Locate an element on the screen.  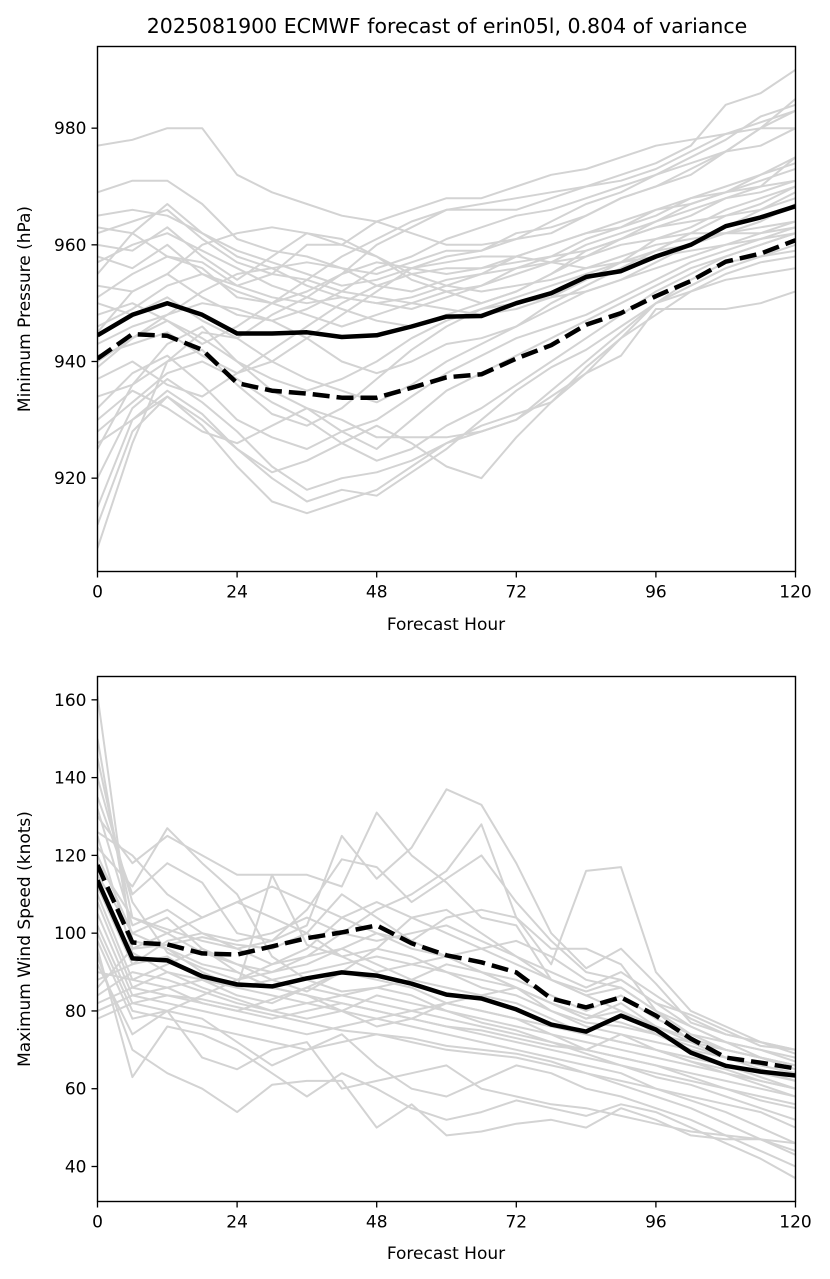
wind-x-ticks: 0 24 48 72 96 120 is located at coordinates (452, 1217).